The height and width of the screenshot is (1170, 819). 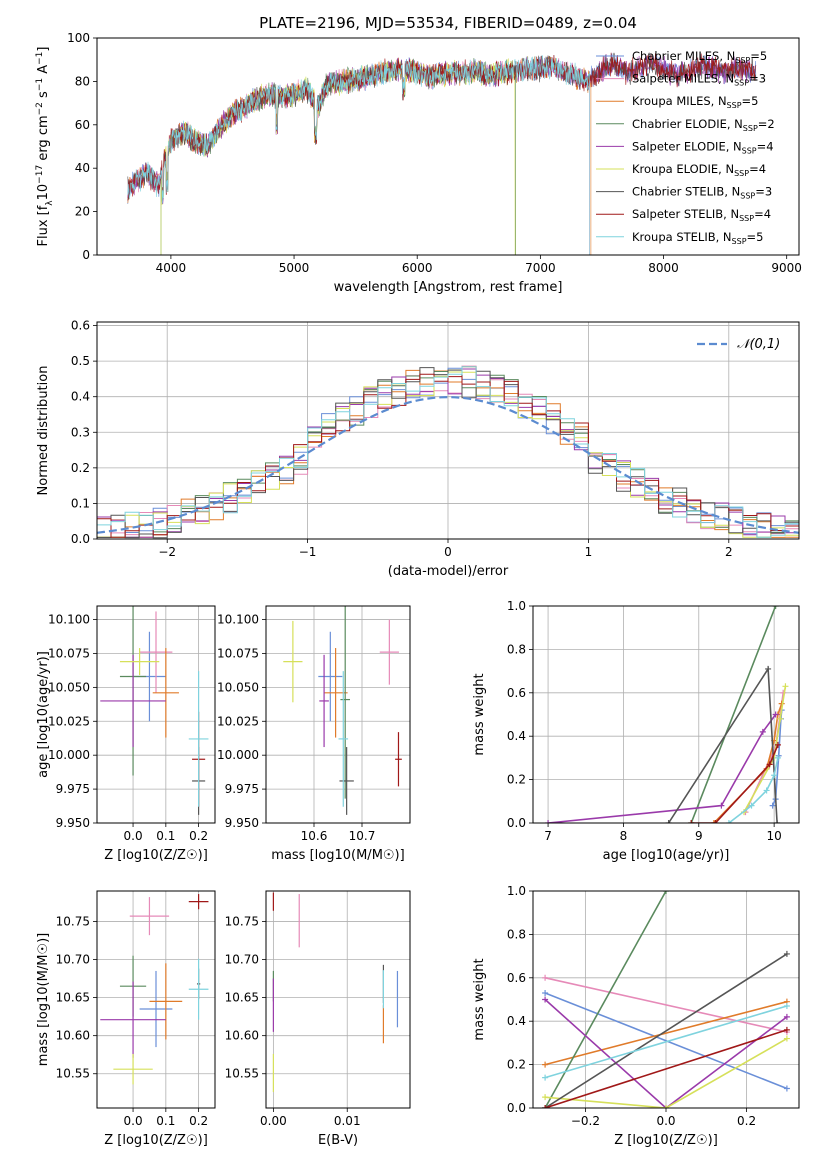 I want to click on y-tick-label: 10.075, so click(x=238, y=653).